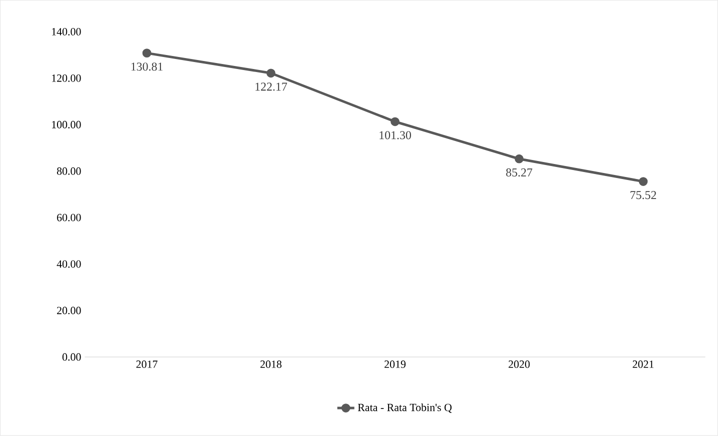  What do you see at coordinates (69, 171) in the screenshot?
I see `y-tick-label: 80.00` at bounding box center [69, 171].